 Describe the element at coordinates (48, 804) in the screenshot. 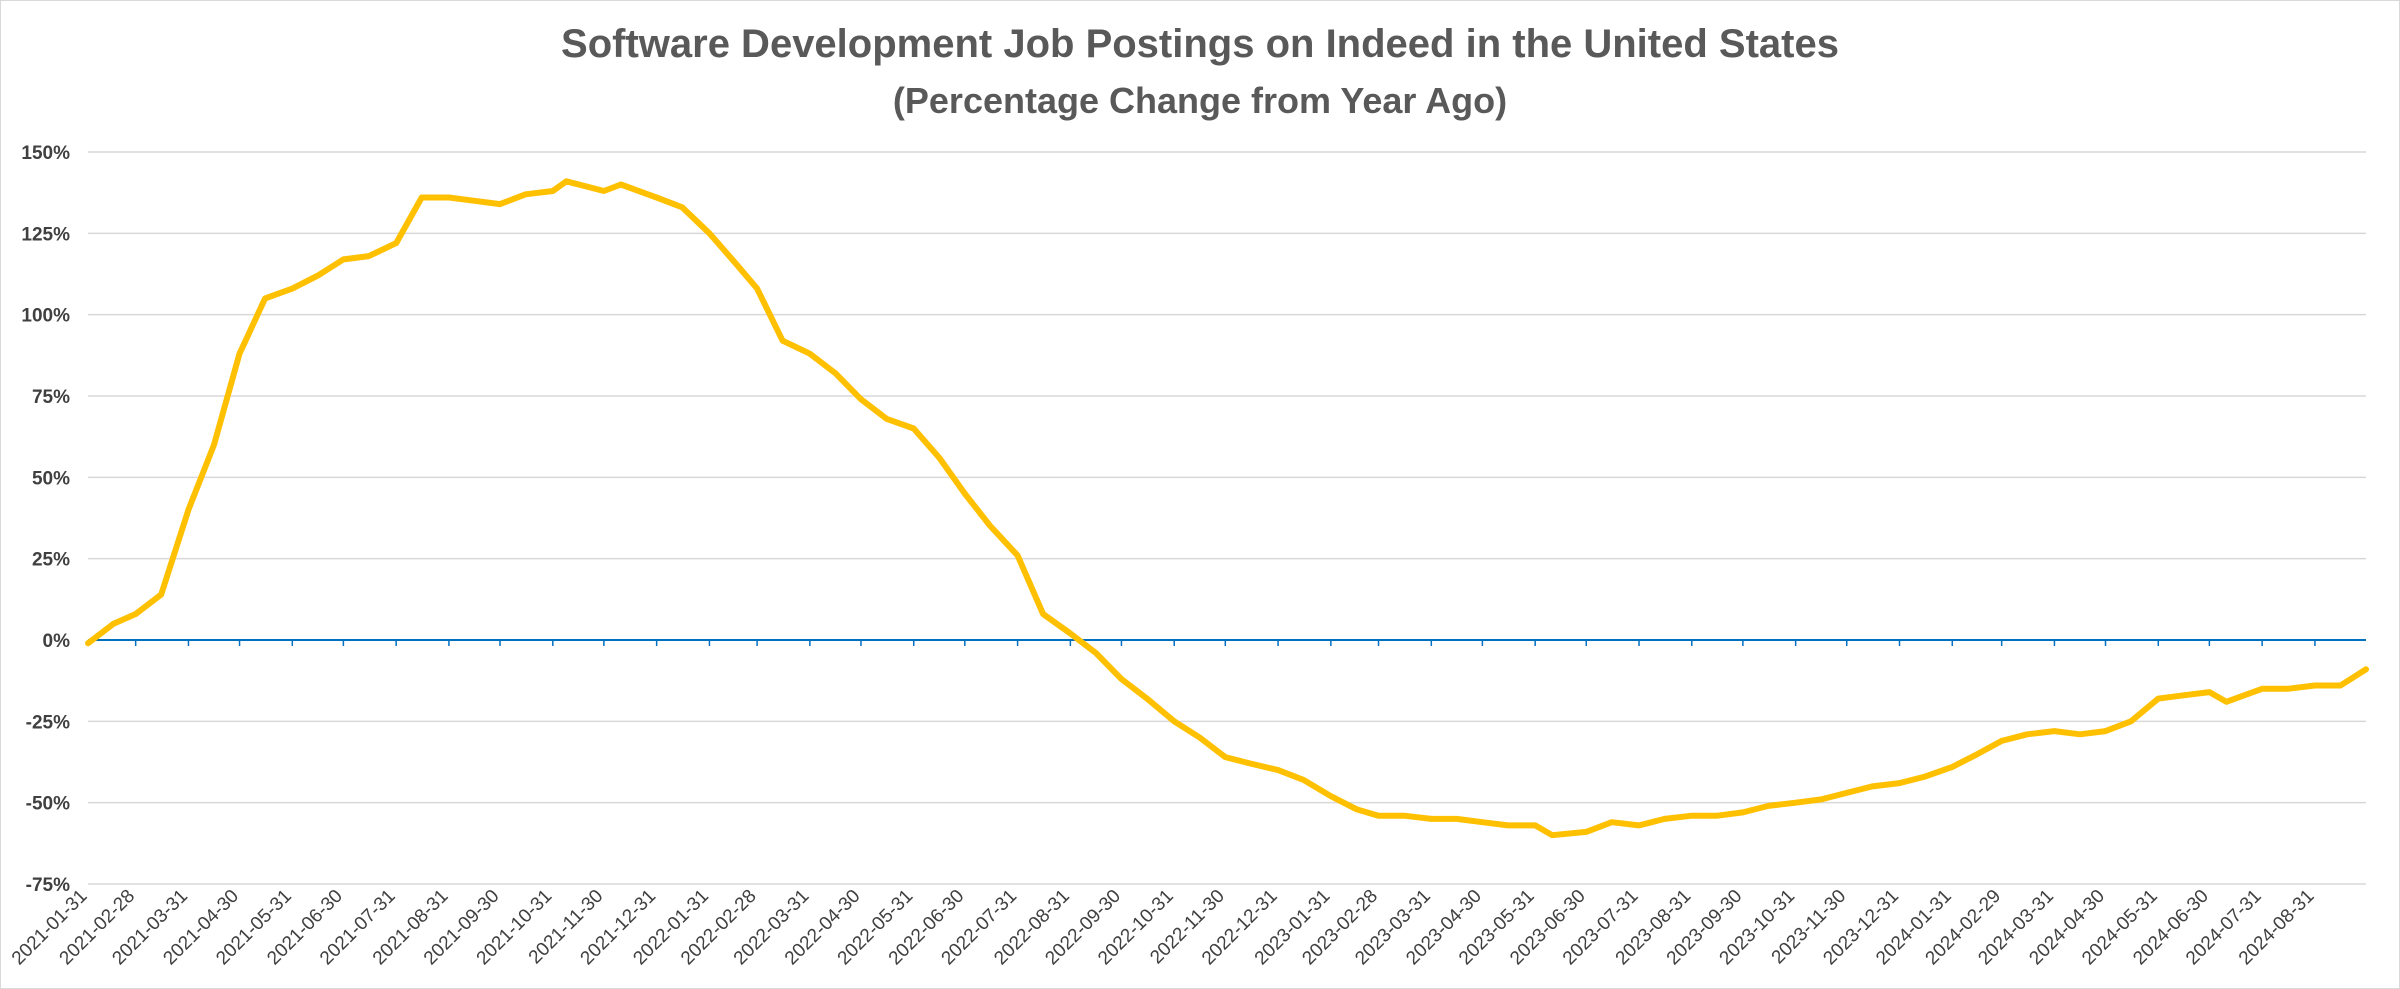

I see `y-tick-label: -50%` at that location.